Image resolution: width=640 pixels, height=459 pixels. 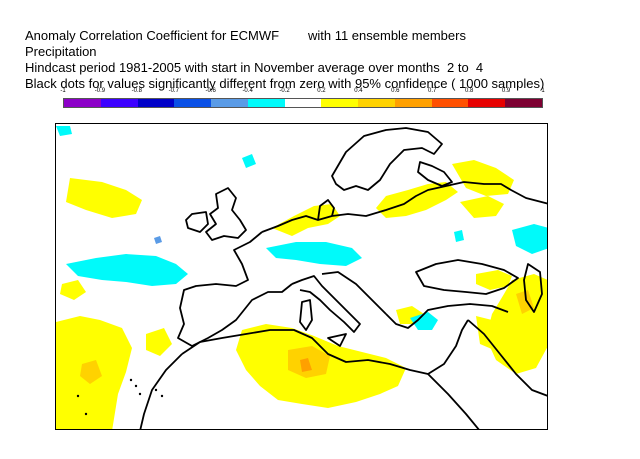 What do you see at coordinates (137, 91) in the screenshot?
I see `legend-tick-label: -0.8` at bounding box center [137, 91].